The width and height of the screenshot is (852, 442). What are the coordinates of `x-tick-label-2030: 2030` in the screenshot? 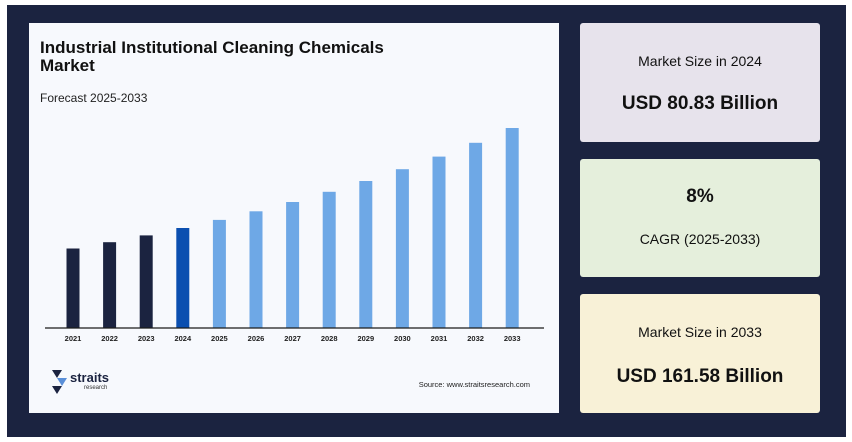 It's located at (402, 338).